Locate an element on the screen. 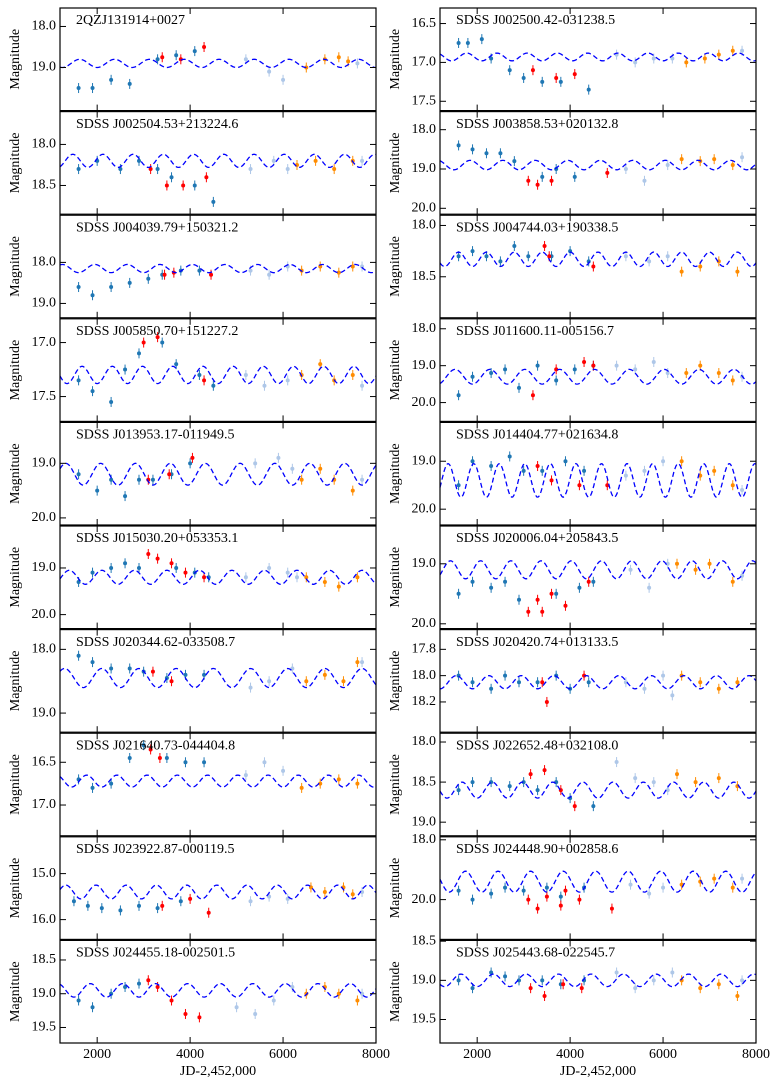  panel-title: SDSS J011600.11-005156.7 is located at coordinates (535, 331).